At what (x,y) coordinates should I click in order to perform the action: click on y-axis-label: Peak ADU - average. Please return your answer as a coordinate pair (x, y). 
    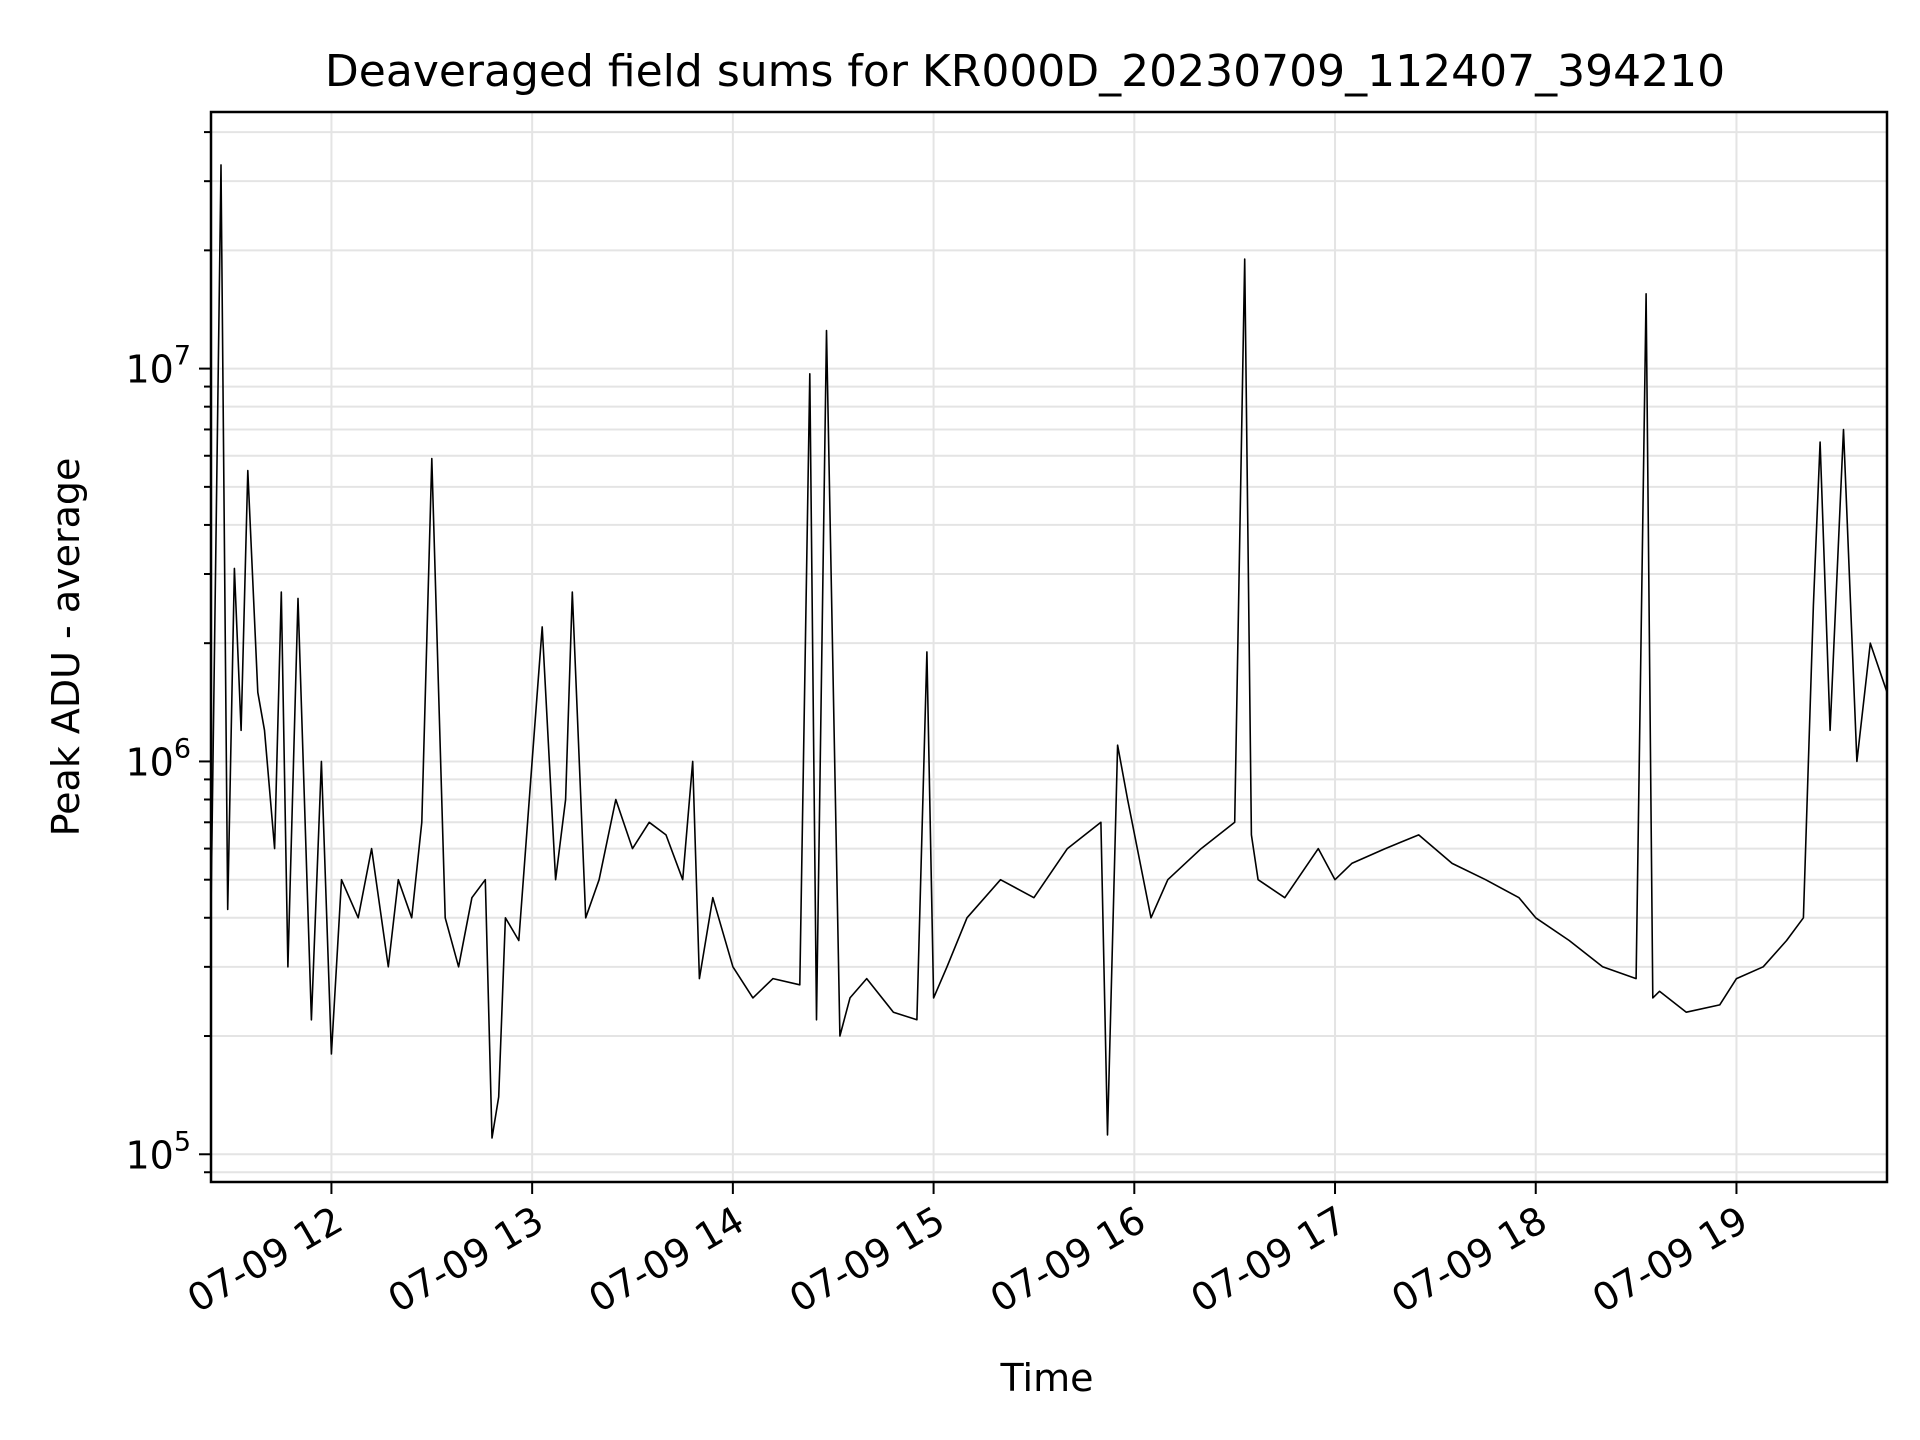
    Looking at the image, I should click on (66, 647).